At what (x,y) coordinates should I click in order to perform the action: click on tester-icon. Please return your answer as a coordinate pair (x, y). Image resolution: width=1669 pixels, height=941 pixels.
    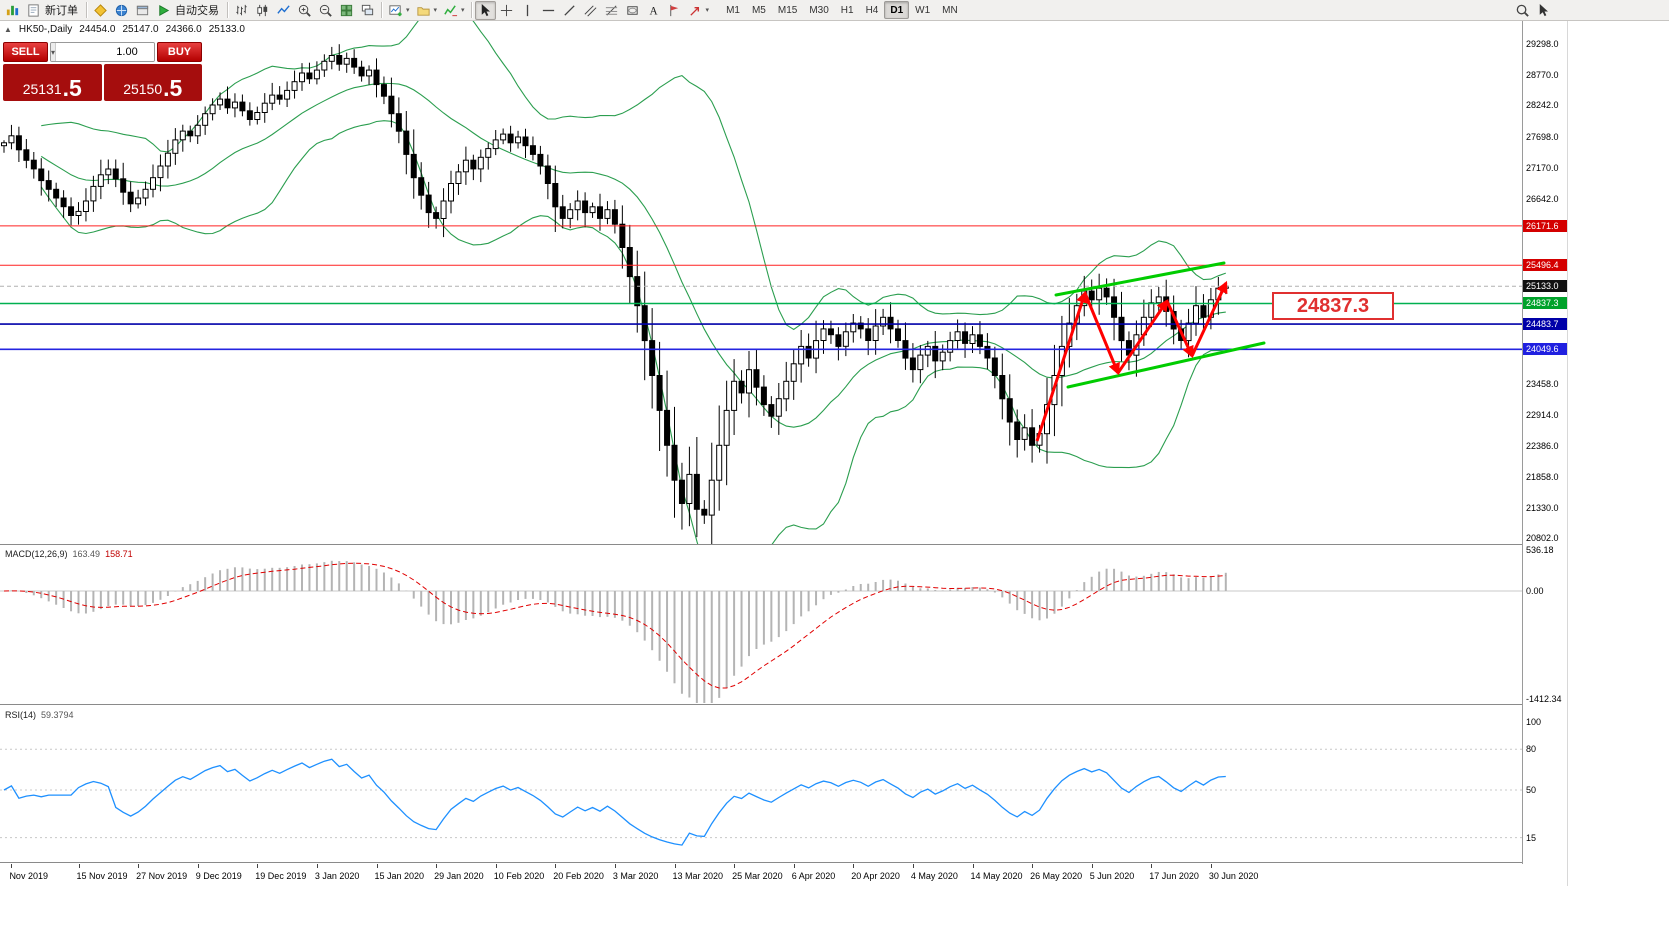
    Looking at the image, I should click on (121, 10).